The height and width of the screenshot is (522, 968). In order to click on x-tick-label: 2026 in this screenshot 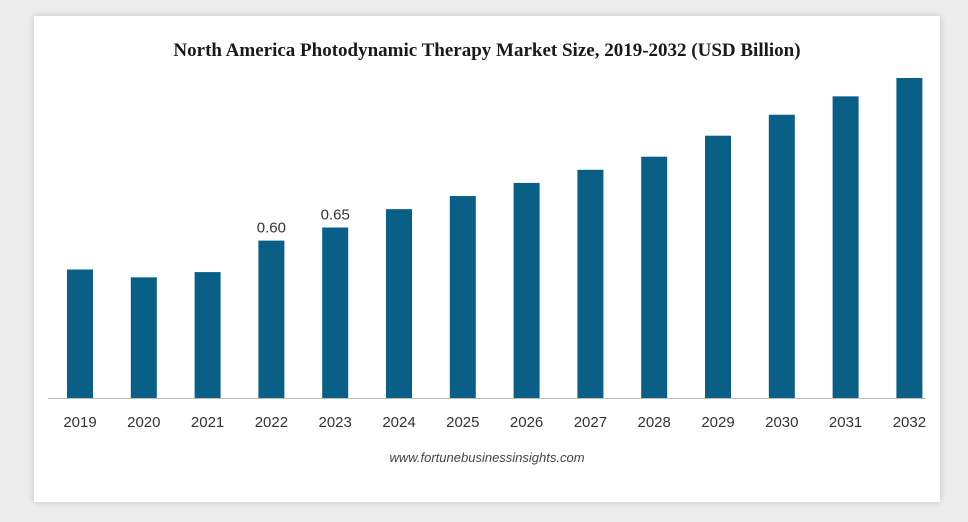, I will do `click(526, 422)`.